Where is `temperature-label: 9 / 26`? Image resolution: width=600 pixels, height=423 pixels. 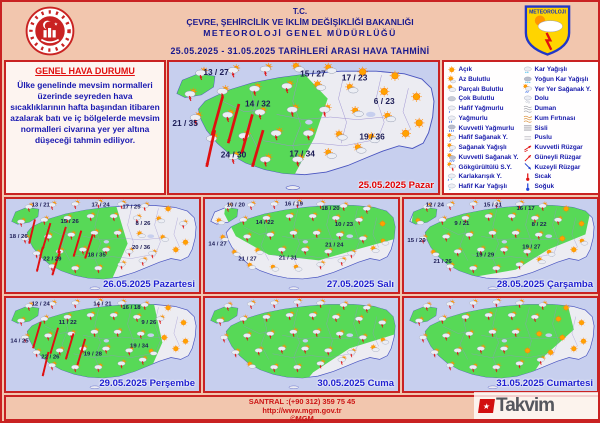
temperature-label: 9 / 26 is located at coordinates (149, 323).